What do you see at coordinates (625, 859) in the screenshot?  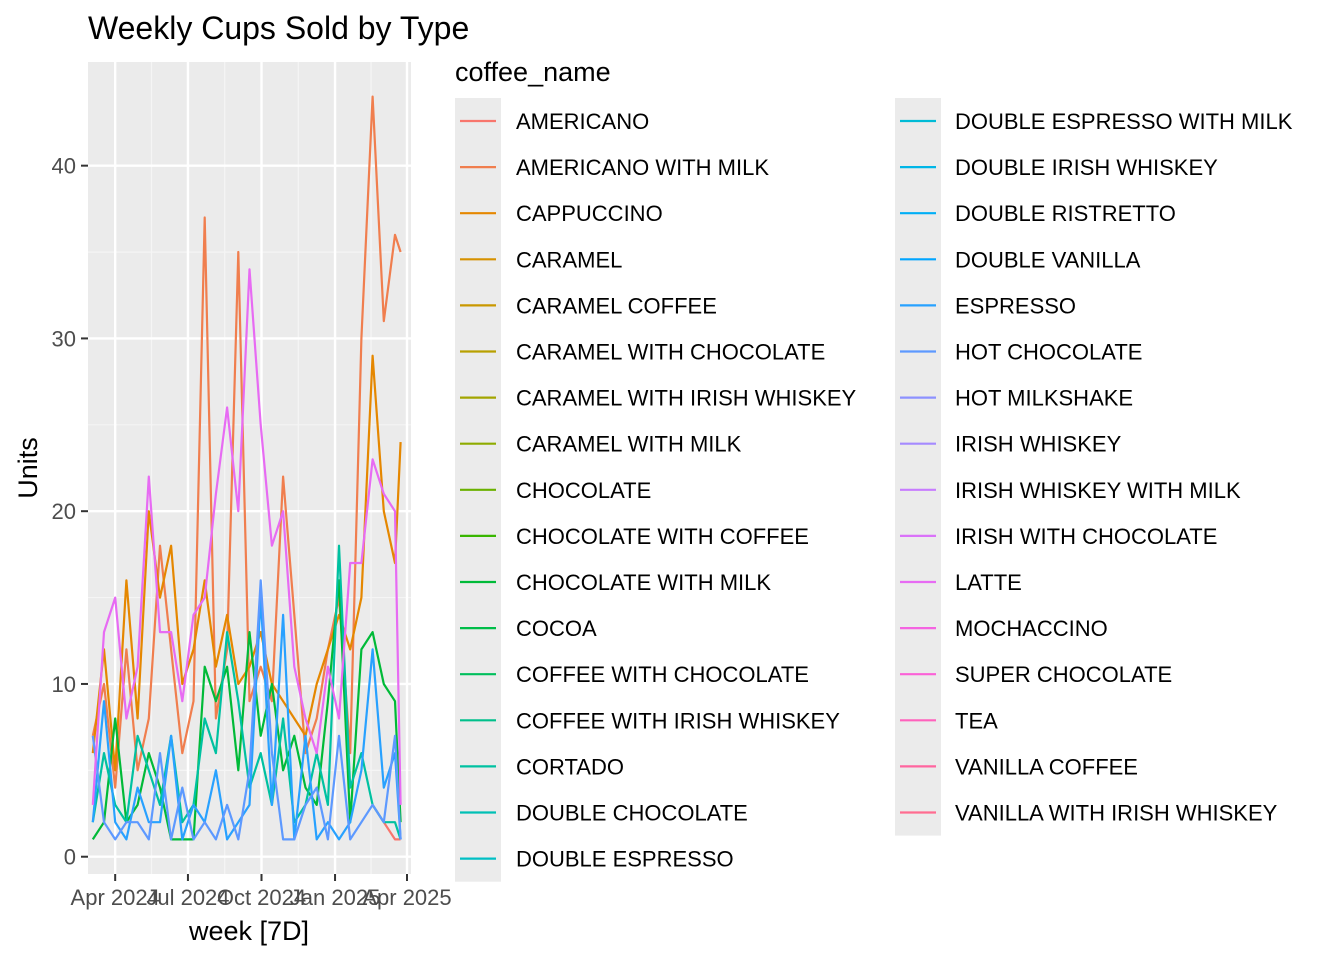 I see `legend-label: DOUBLE ESPRESSO` at bounding box center [625, 859].